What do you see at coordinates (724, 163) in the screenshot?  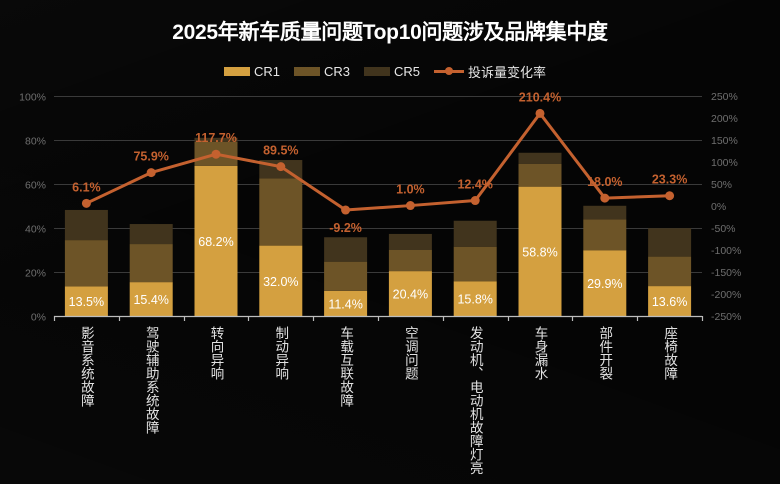 I see `y-tick-label-right: 100%` at bounding box center [724, 163].